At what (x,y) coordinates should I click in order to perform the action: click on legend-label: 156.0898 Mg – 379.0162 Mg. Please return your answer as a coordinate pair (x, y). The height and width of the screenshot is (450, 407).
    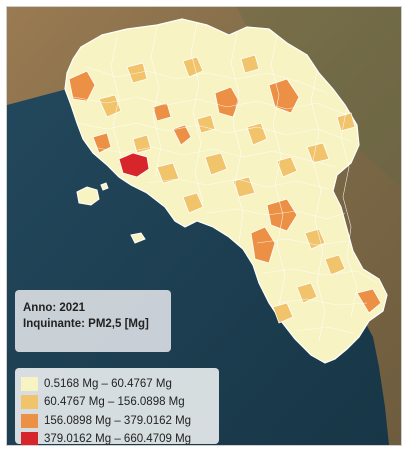
    Looking at the image, I should click on (118, 420).